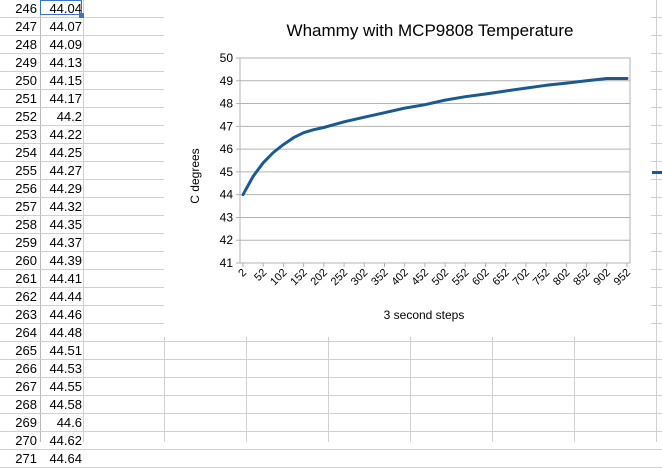 The width and height of the screenshot is (662, 468). I want to click on table-row: 257 44.32, so click(331, 207).